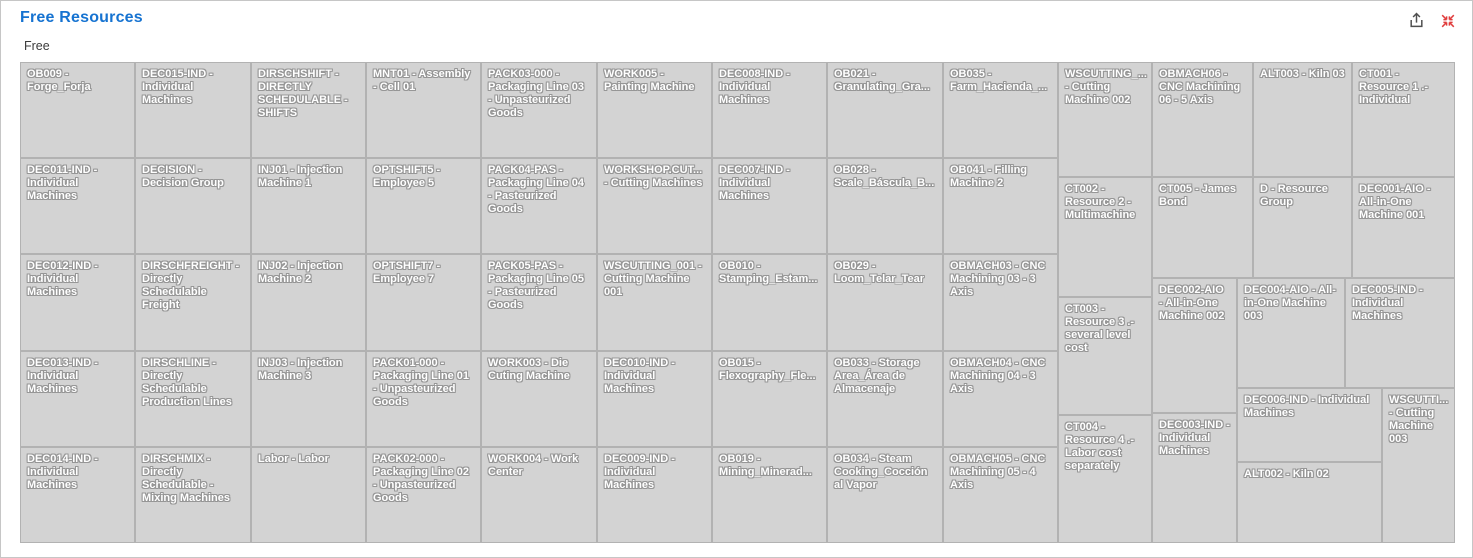  I want to click on treemap-cell-label: OBMACH04 - CNC Machining 04 - 3 Axis, so click(998, 376).